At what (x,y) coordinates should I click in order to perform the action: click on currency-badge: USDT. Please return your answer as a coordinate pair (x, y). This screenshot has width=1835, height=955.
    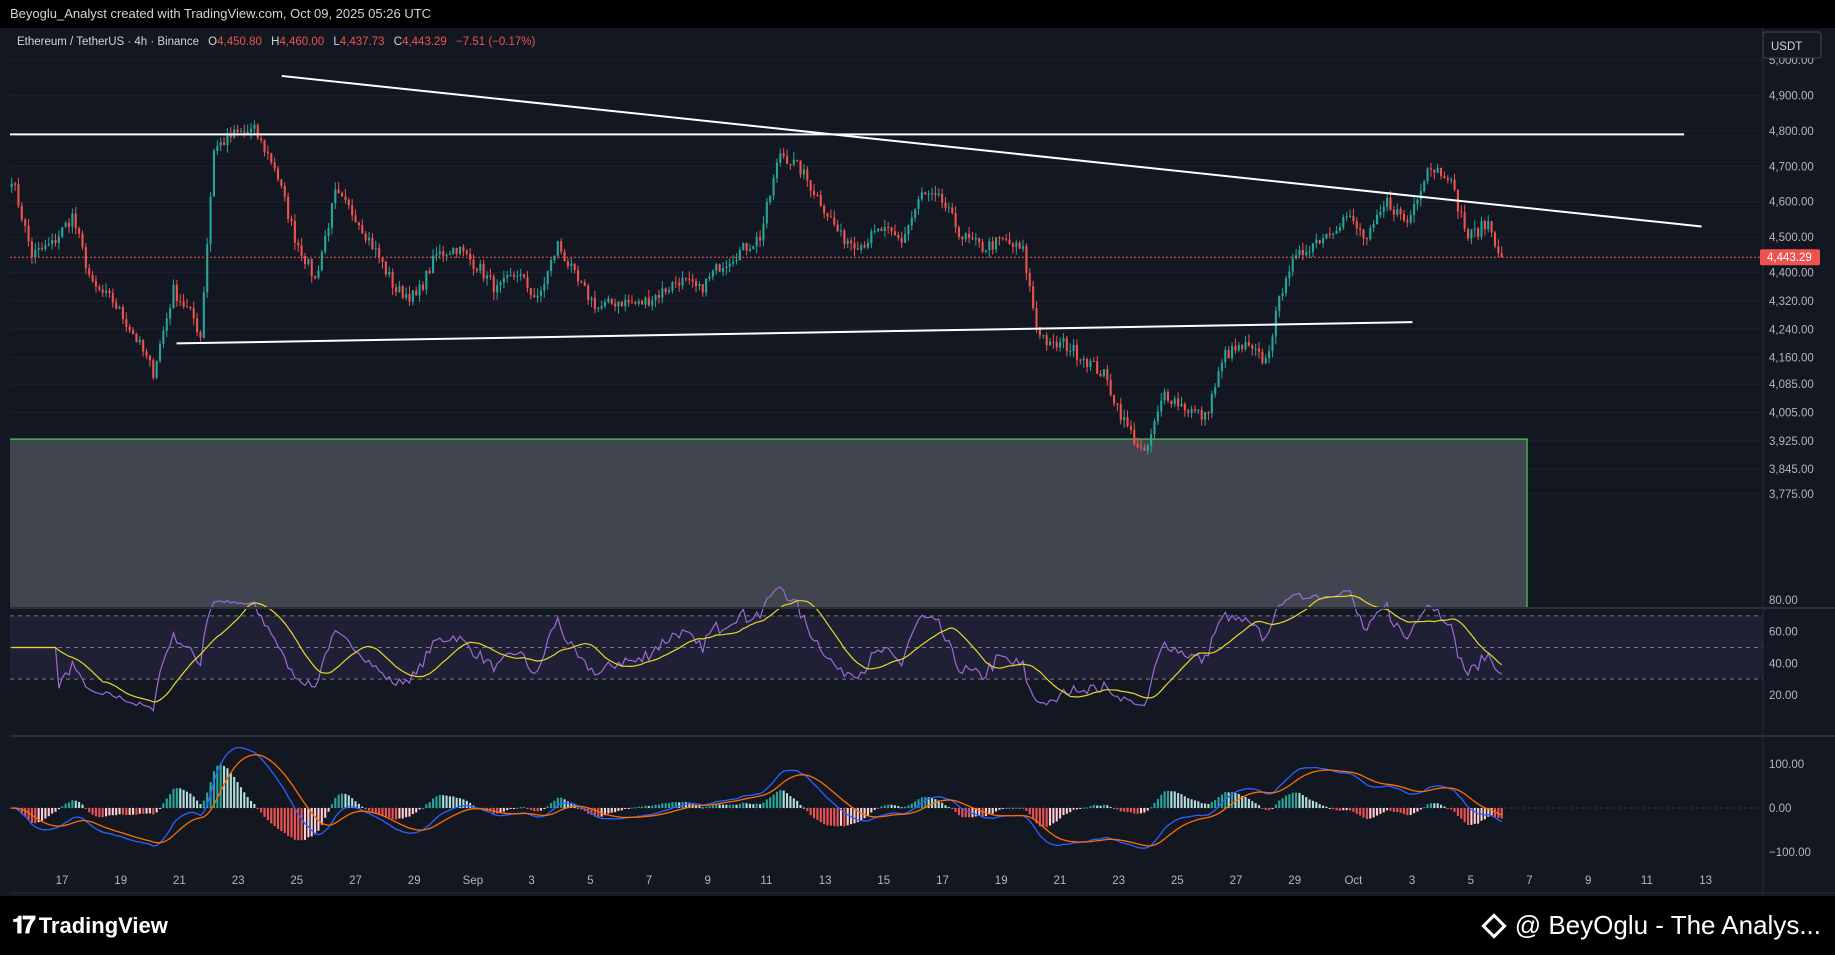
    Looking at the image, I should click on (1792, 45).